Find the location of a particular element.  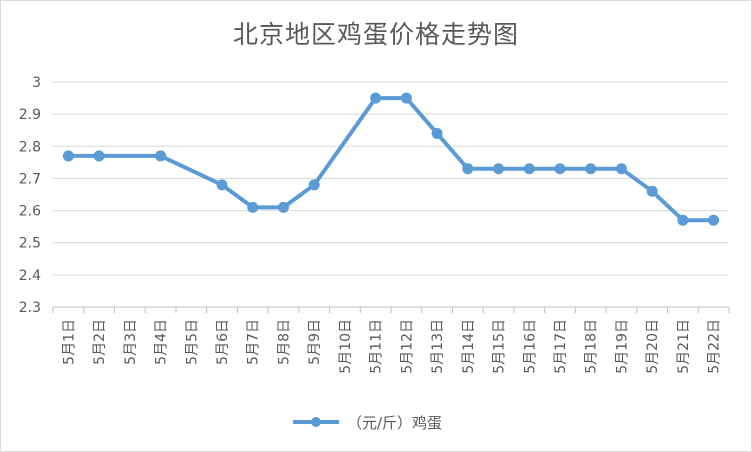

y-tick-label: 2.3 is located at coordinates (30, 308).